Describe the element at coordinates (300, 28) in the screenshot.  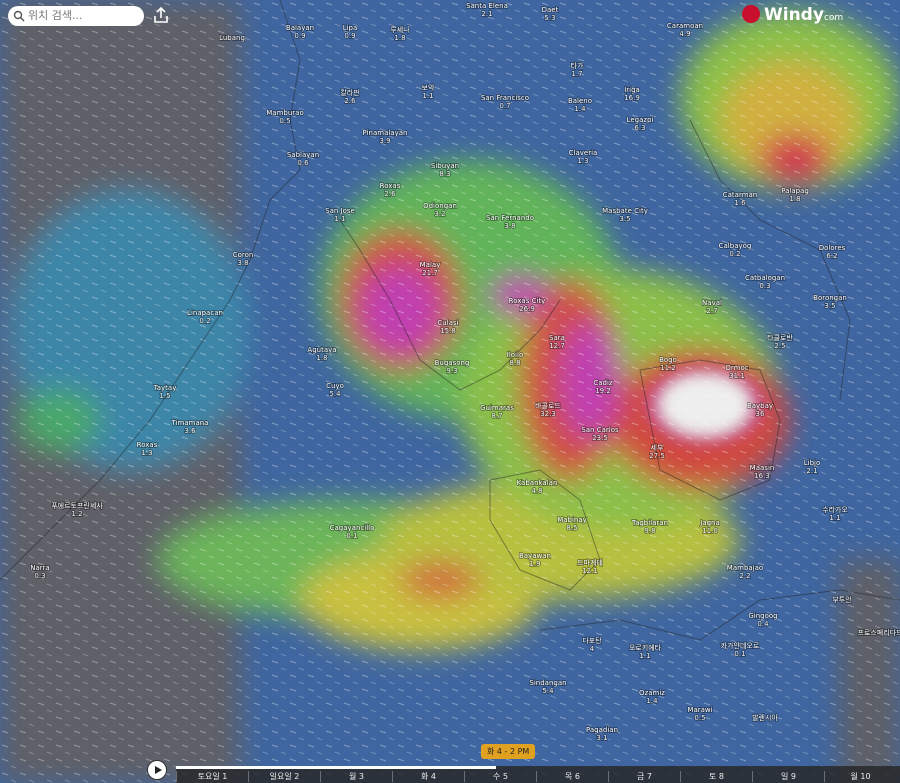
I see `city-name: Balayan` at that location.